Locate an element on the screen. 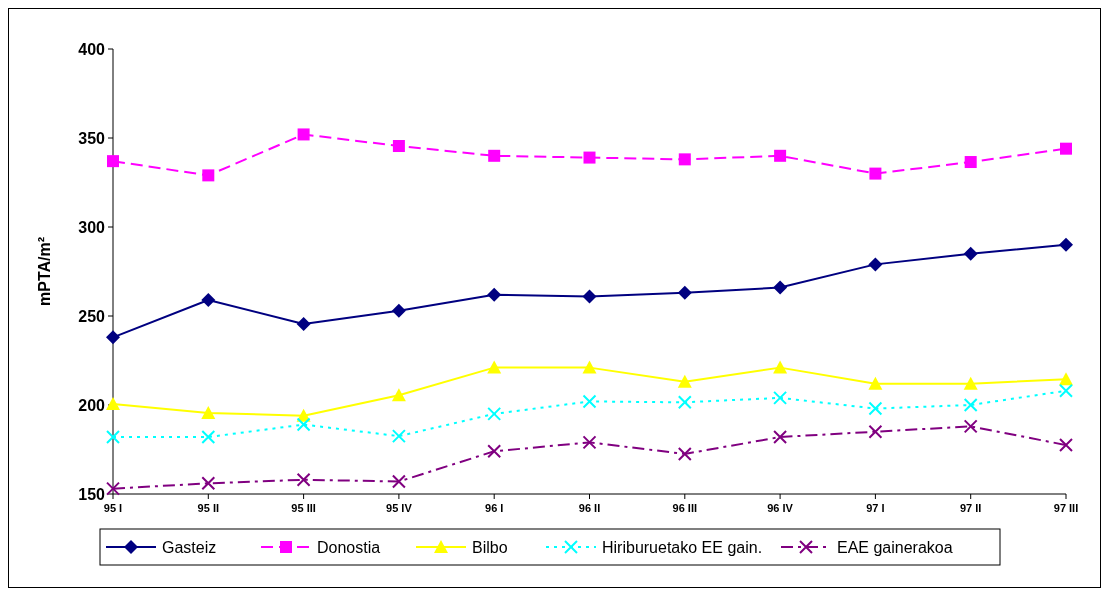 Image resolution: width=1109 pixels, height=596 pixels. x-tick-label: 97 III is located at coordinates (1066, 508).